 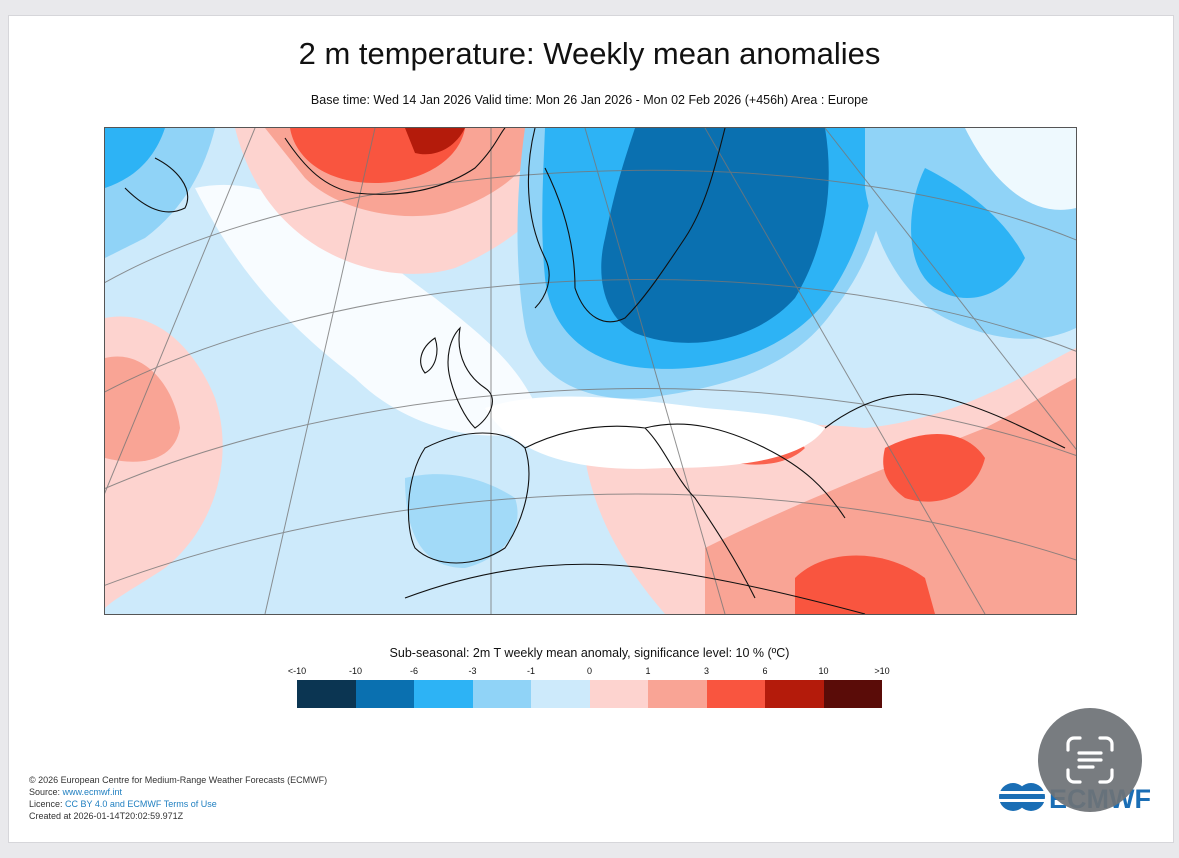 I want to click on source-link: www.ecmwf.int, so click(x=92, y=792).